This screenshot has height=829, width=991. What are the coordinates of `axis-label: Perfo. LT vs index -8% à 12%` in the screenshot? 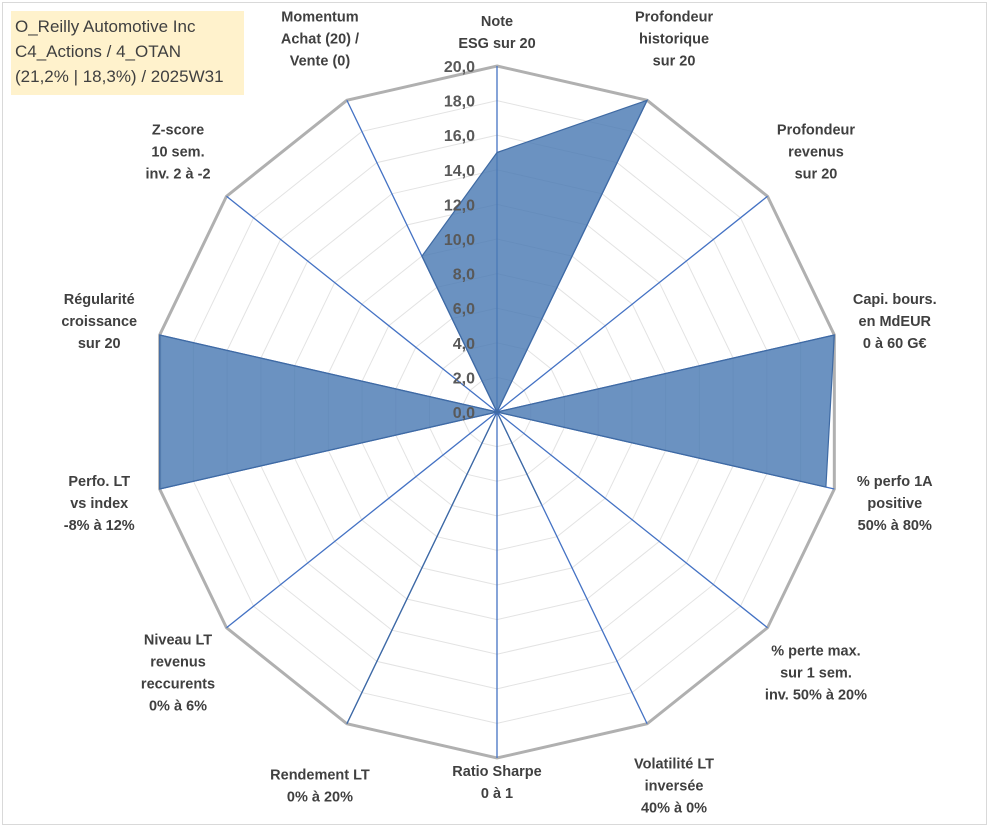 It's located at (99, 504).